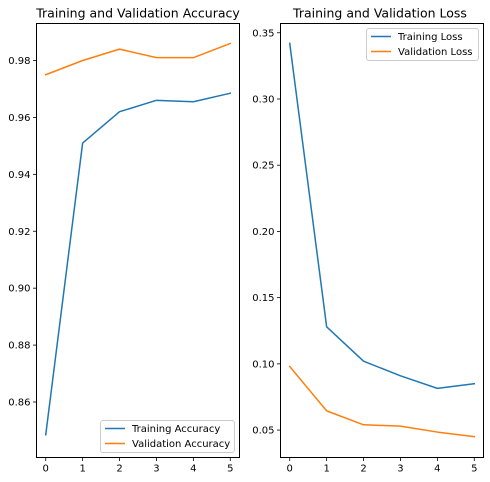 Image resolution: width=490 pixels, height=482 pixels. Describe the element at coordinates (19, 346) in the screenshot. I see `accuracy-ytick-label: 0.88` at that location.